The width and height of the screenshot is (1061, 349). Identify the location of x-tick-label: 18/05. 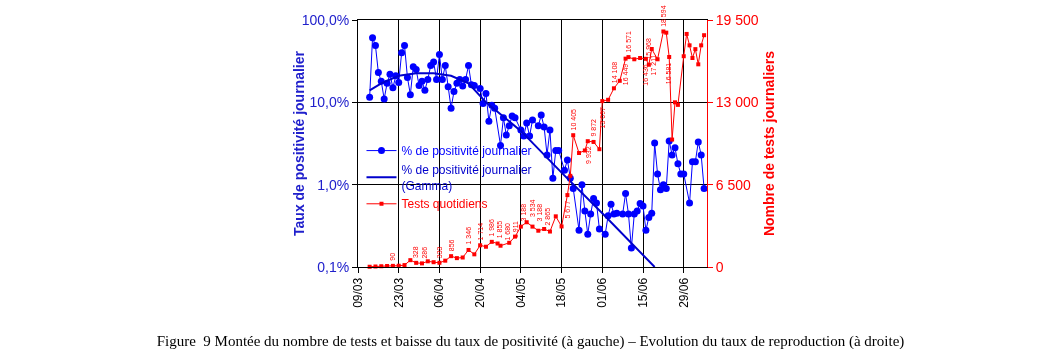
(561, 292).